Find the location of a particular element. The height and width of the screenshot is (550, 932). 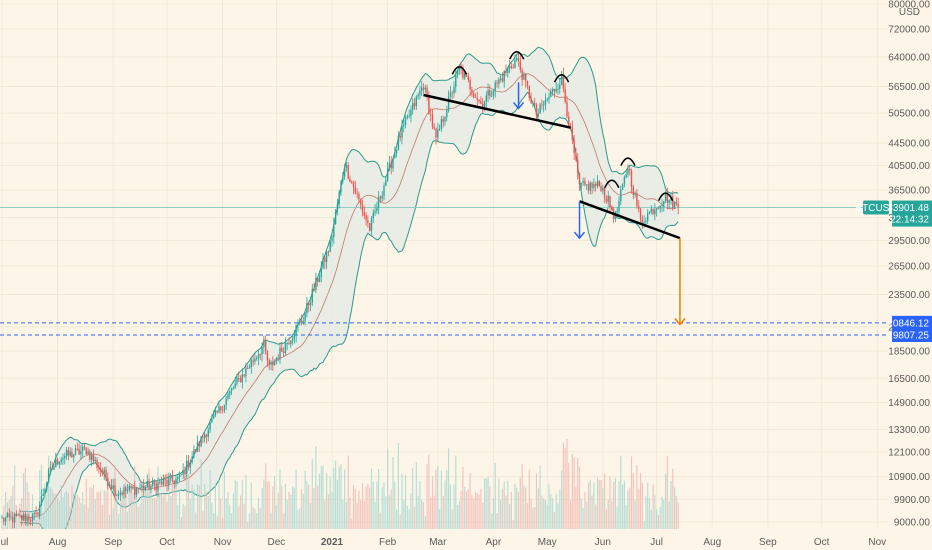

blue-arrow-1-head is located at coordinates (579, 235).